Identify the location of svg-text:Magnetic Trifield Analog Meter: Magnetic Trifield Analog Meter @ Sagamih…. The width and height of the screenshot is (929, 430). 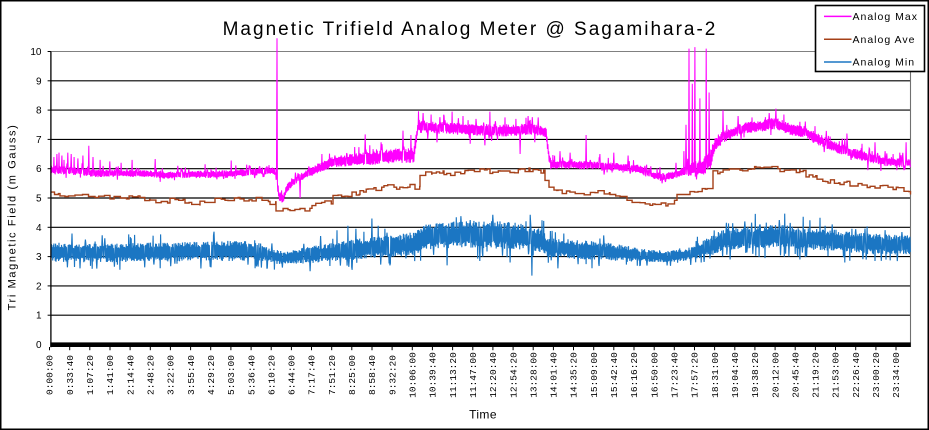
(470, 29).